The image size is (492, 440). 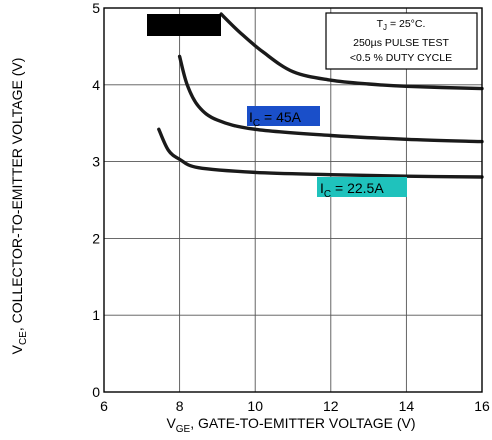 I want to click on series-label-45a-rest: = 45A, so click(x=281, y=117).